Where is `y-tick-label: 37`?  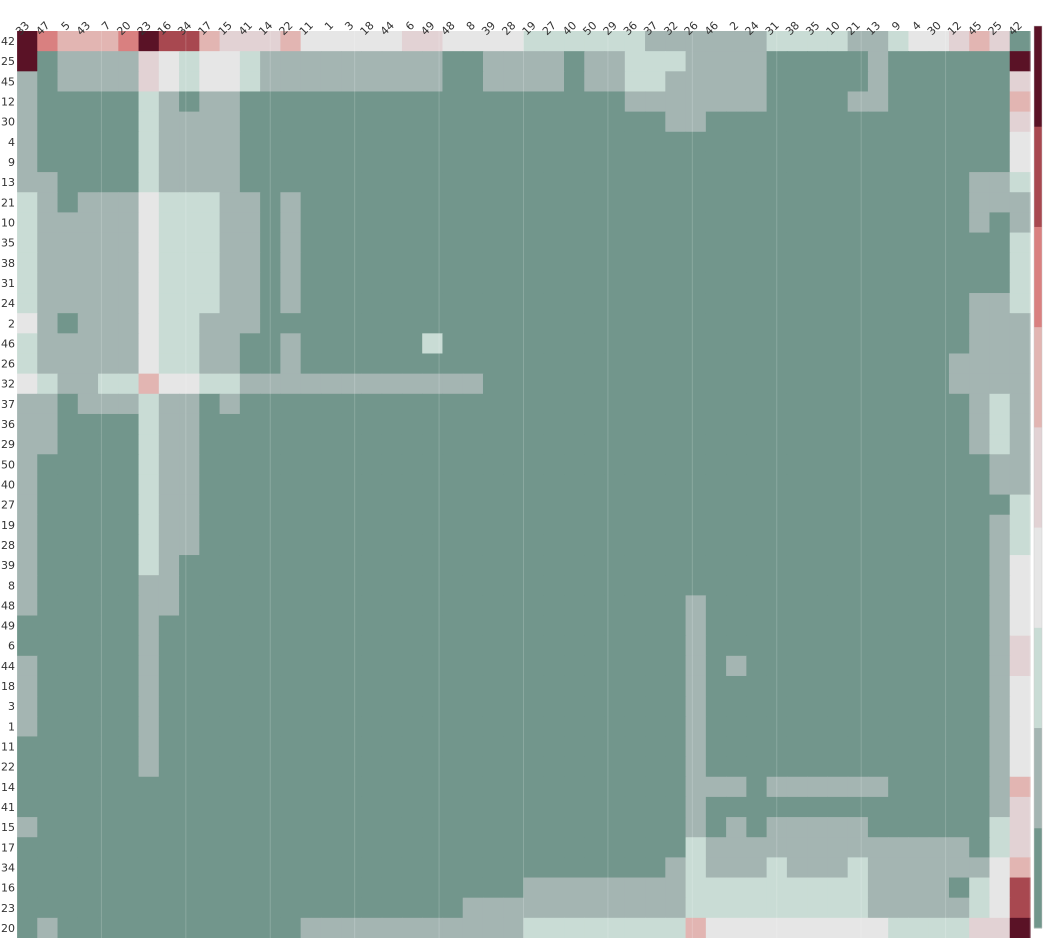 y-tick-label: 37 is located at coordinates (8, 404).